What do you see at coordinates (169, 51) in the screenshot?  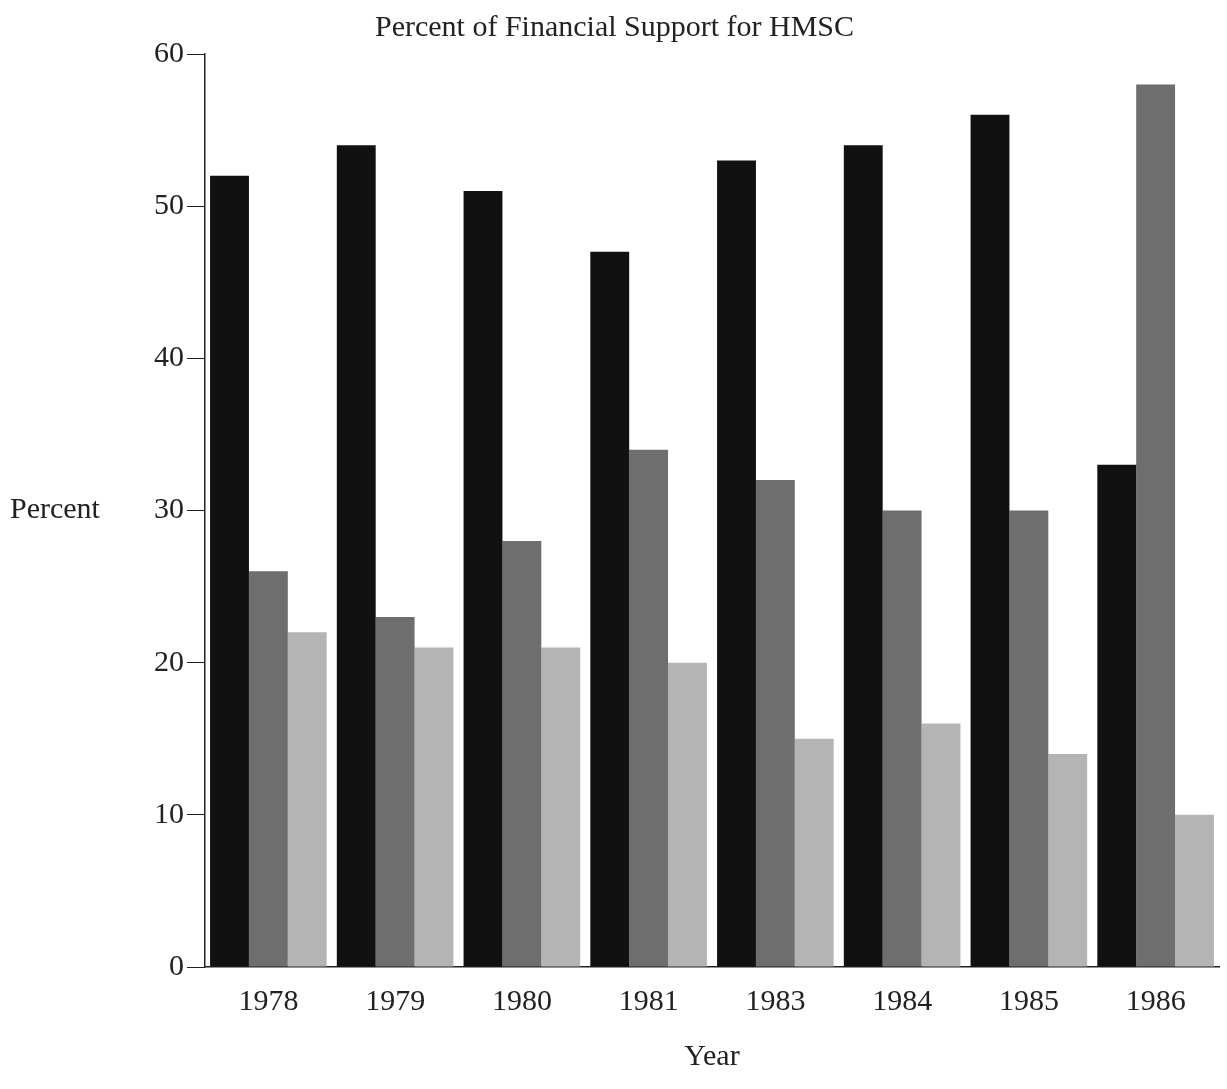 I see `y-tick-label: 60` at bounding box center [169, 51].